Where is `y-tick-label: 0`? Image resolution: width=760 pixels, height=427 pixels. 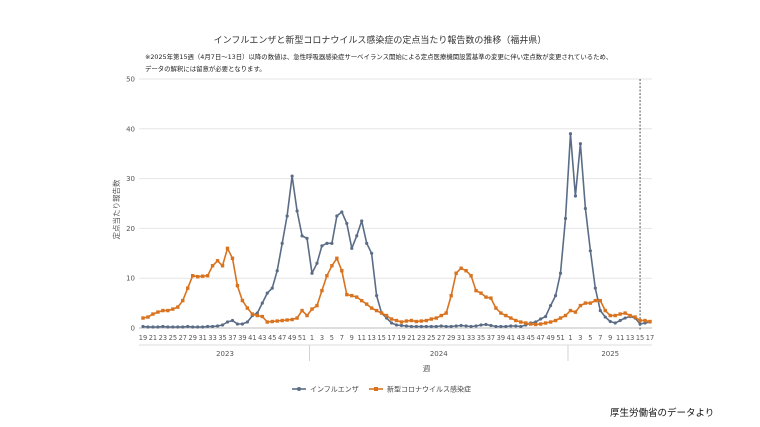
y-tick-label: 0 is located at coordinates (133, 329).